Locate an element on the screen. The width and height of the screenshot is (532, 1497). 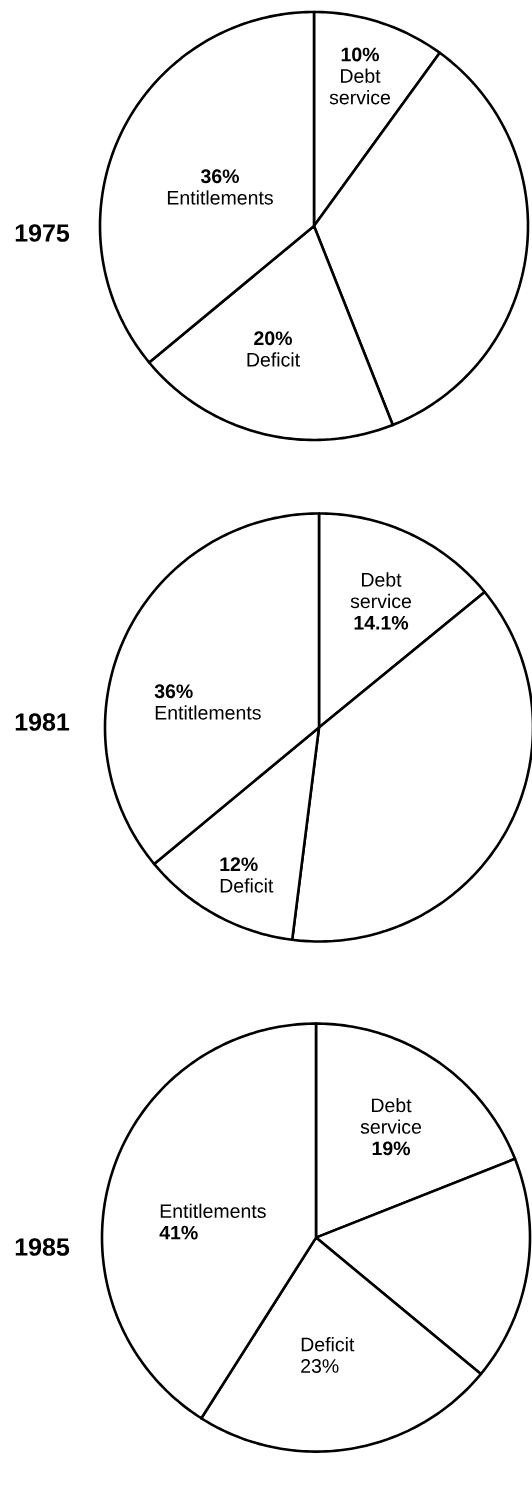
data-label: 12% is located at coordinates (239, 864).